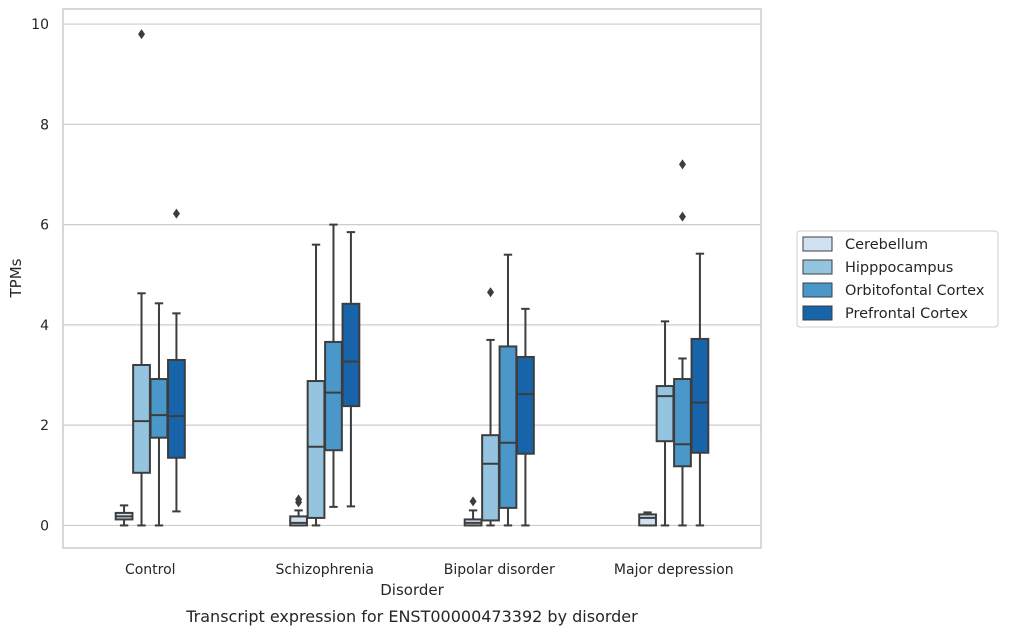 Image resolution: width=1009 pixels, height=634 pixels. I want to click on x-tick-label: Control, so click(150, 570).